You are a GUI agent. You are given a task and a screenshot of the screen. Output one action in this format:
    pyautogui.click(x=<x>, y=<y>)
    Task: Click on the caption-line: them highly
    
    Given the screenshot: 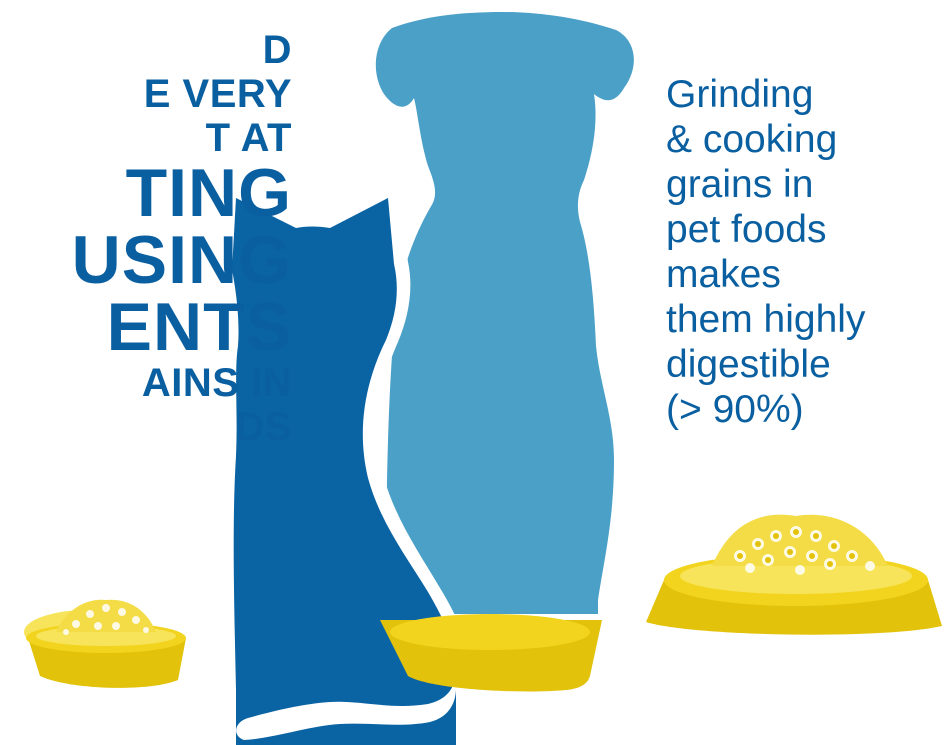 What is the action you would take?
    pyautogui.click(x=766, y=319)
    